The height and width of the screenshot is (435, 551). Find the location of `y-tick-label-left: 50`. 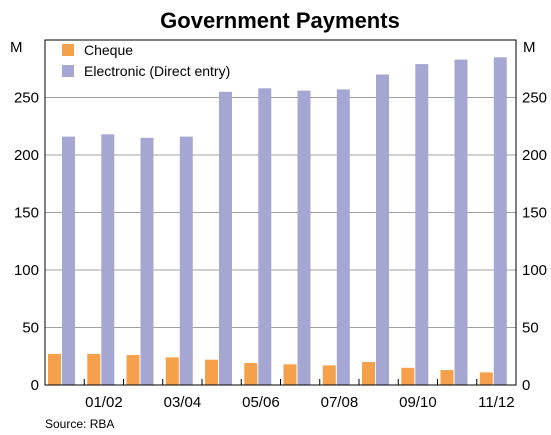

y-tick-label-left: 50 is located at coordinates (30, 328).